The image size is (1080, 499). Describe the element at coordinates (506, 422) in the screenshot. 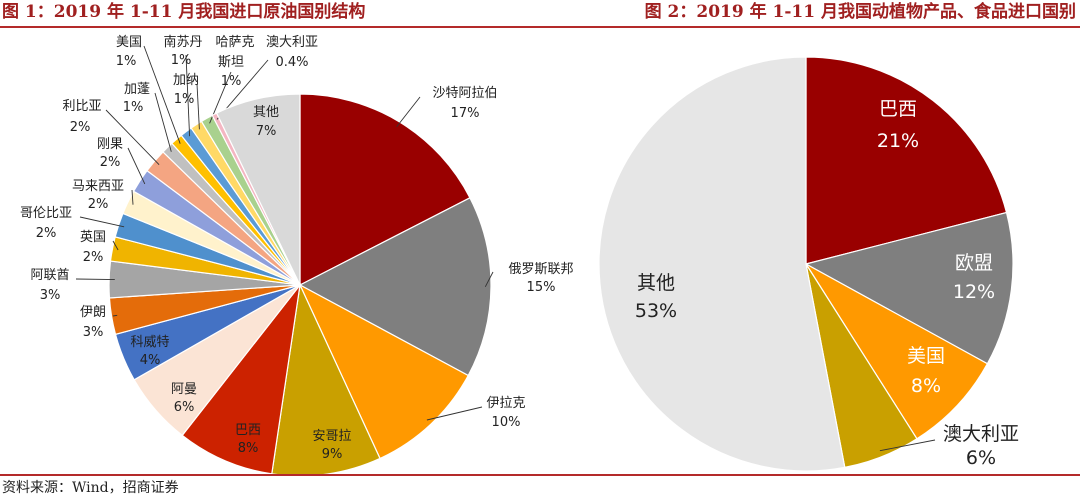

I see `pie1-slice-value-label-2: 10%` at that location.